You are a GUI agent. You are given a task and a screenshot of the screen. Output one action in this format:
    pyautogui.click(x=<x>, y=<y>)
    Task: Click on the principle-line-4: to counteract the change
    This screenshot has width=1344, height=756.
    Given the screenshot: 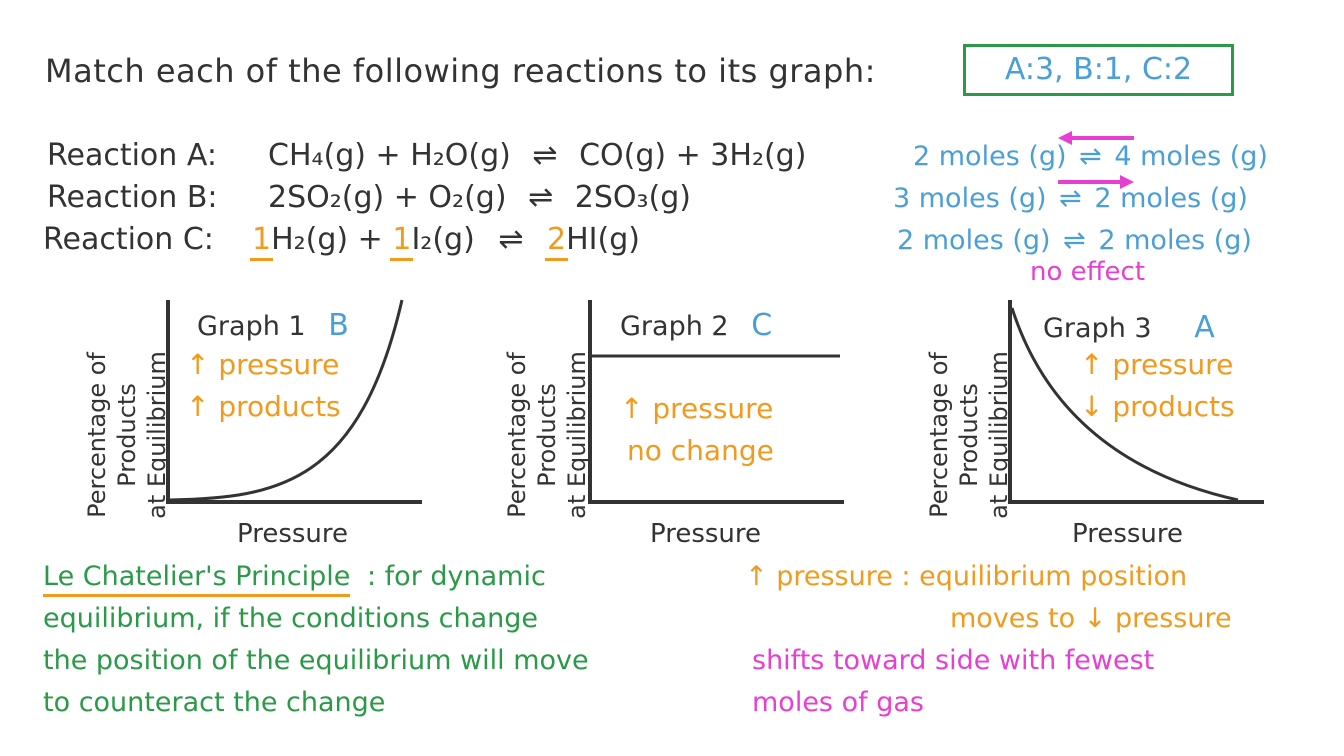 What is the action you would take?
    pyautogui.click(x=214, y=702)
    